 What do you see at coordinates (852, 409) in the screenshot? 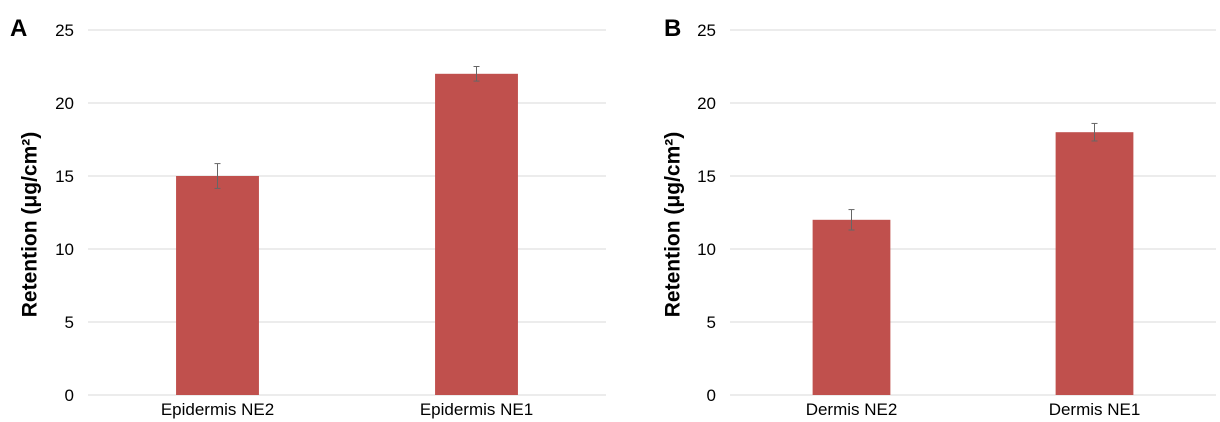
I see `x-tick-label: Dermis NE2` at bounding box center [852, 409].